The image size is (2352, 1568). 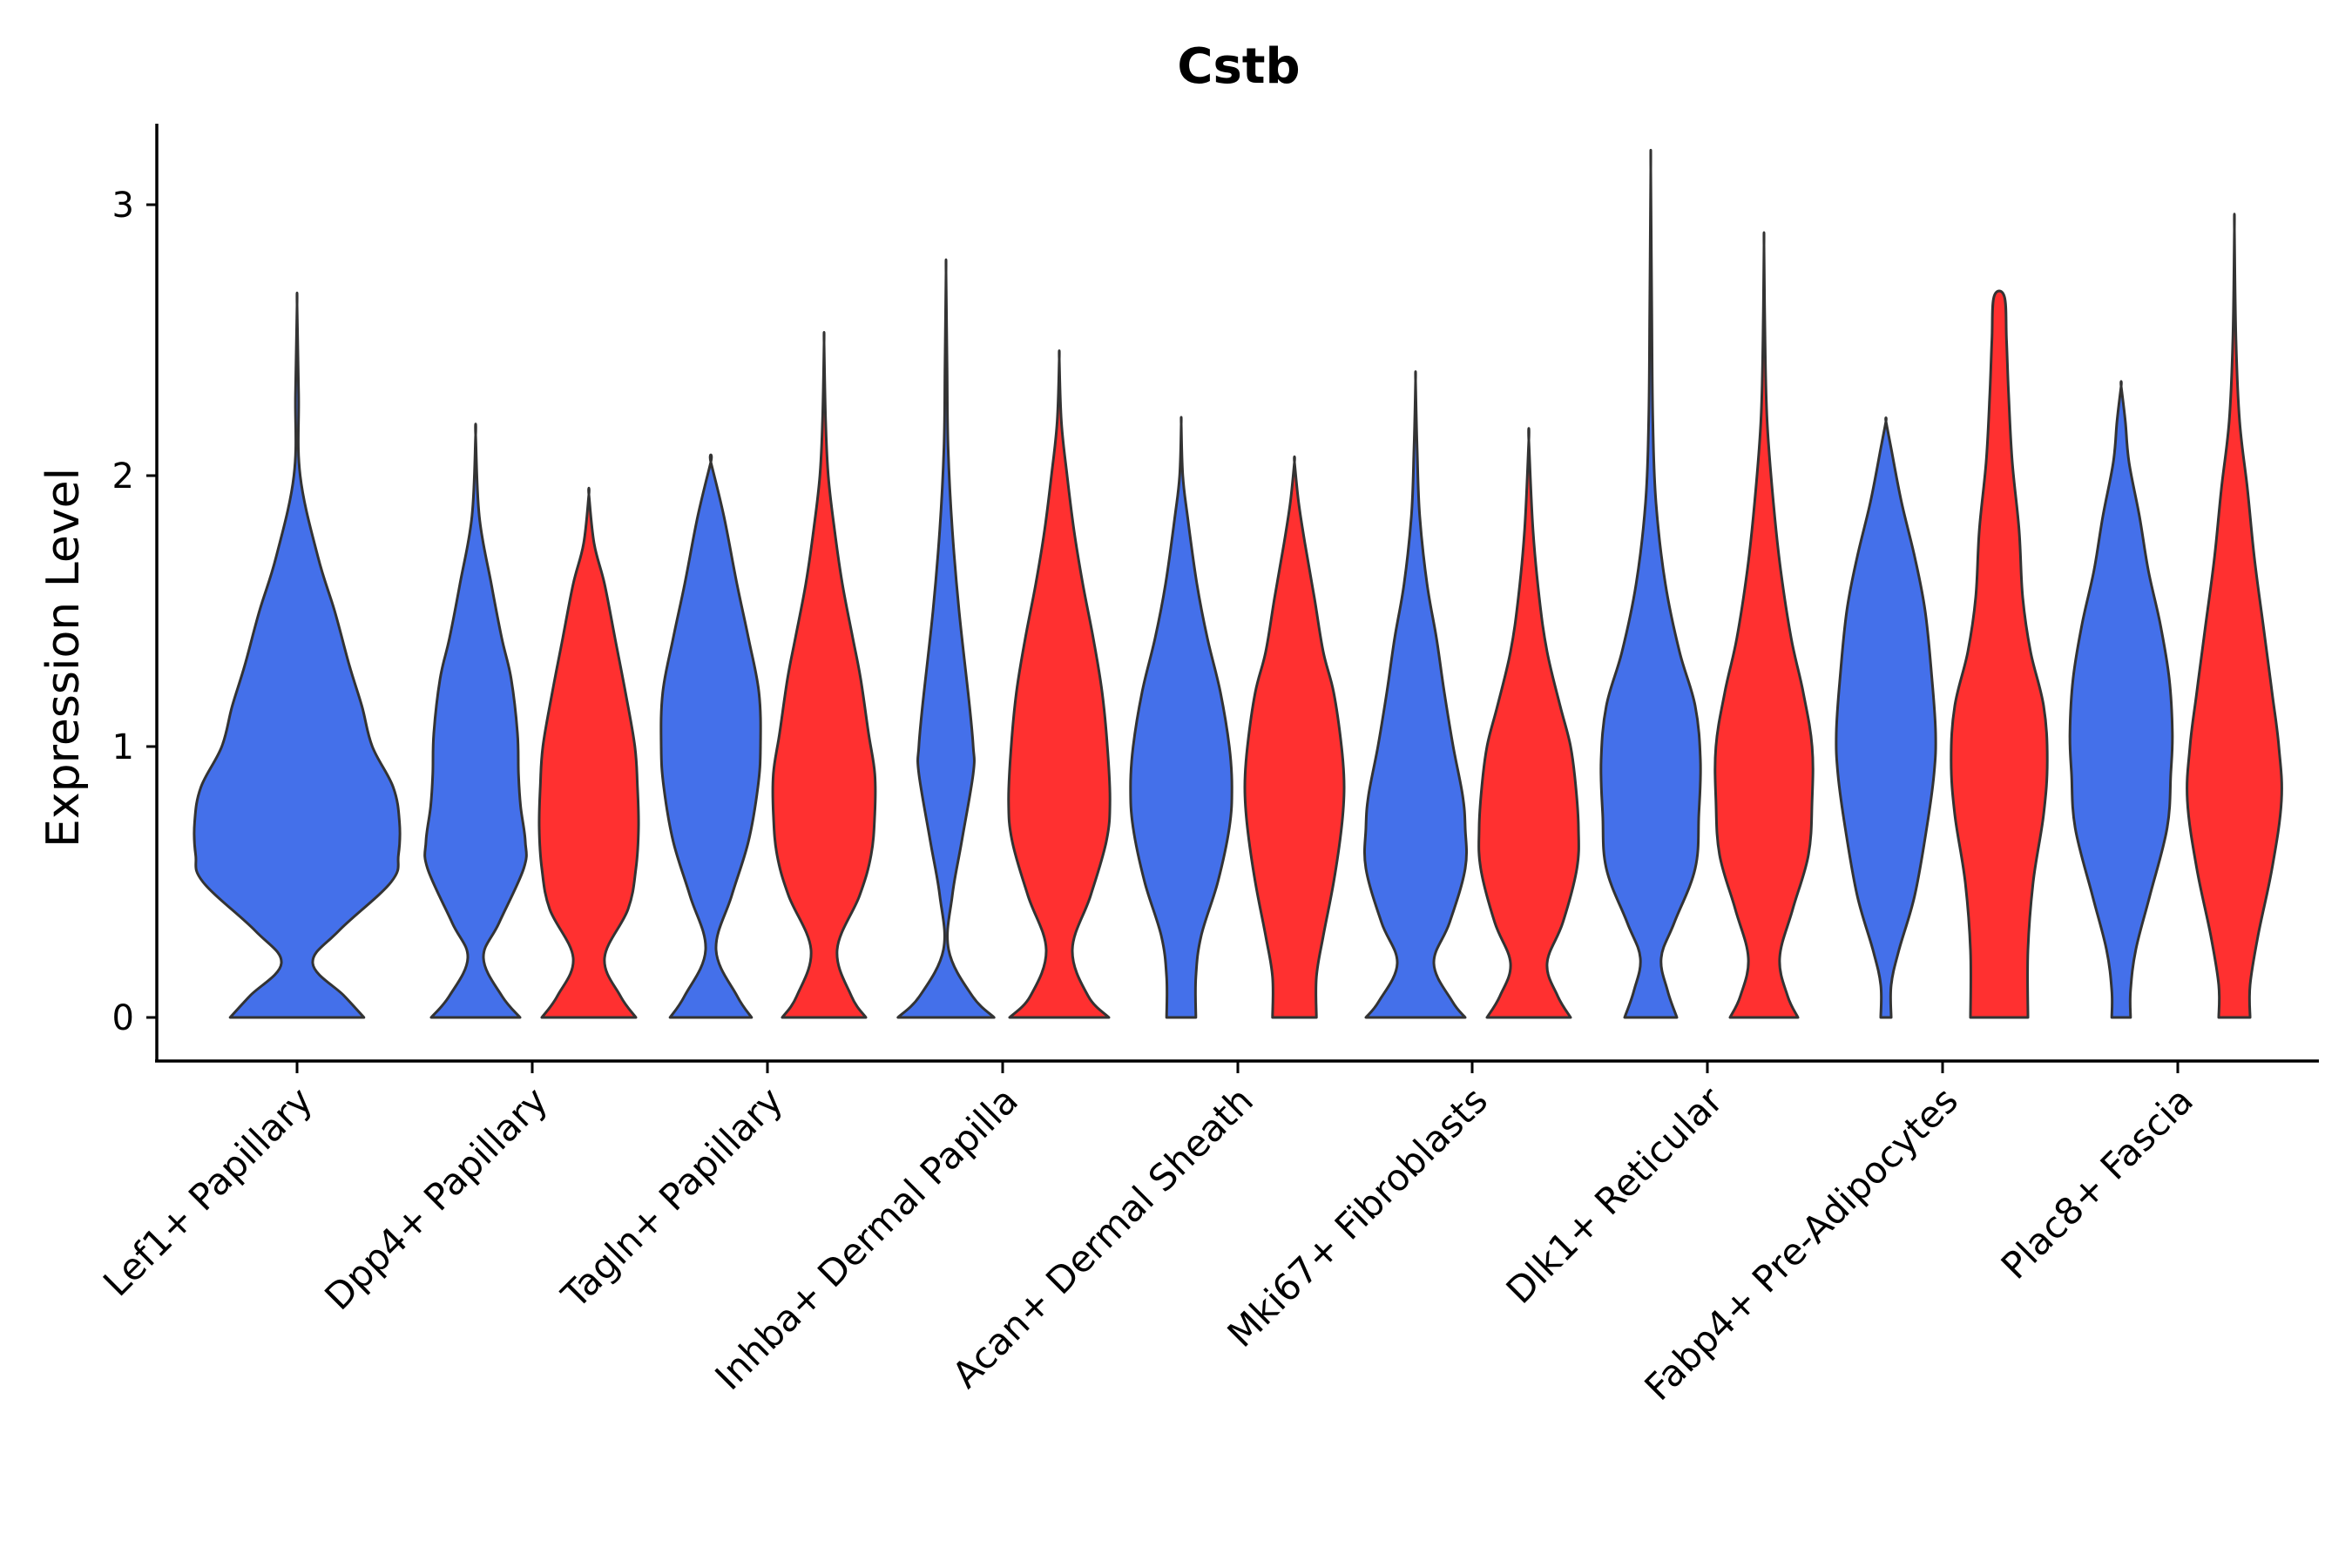 I want to click on y-axis-label: Expression Level, so click(x=64, y=658).